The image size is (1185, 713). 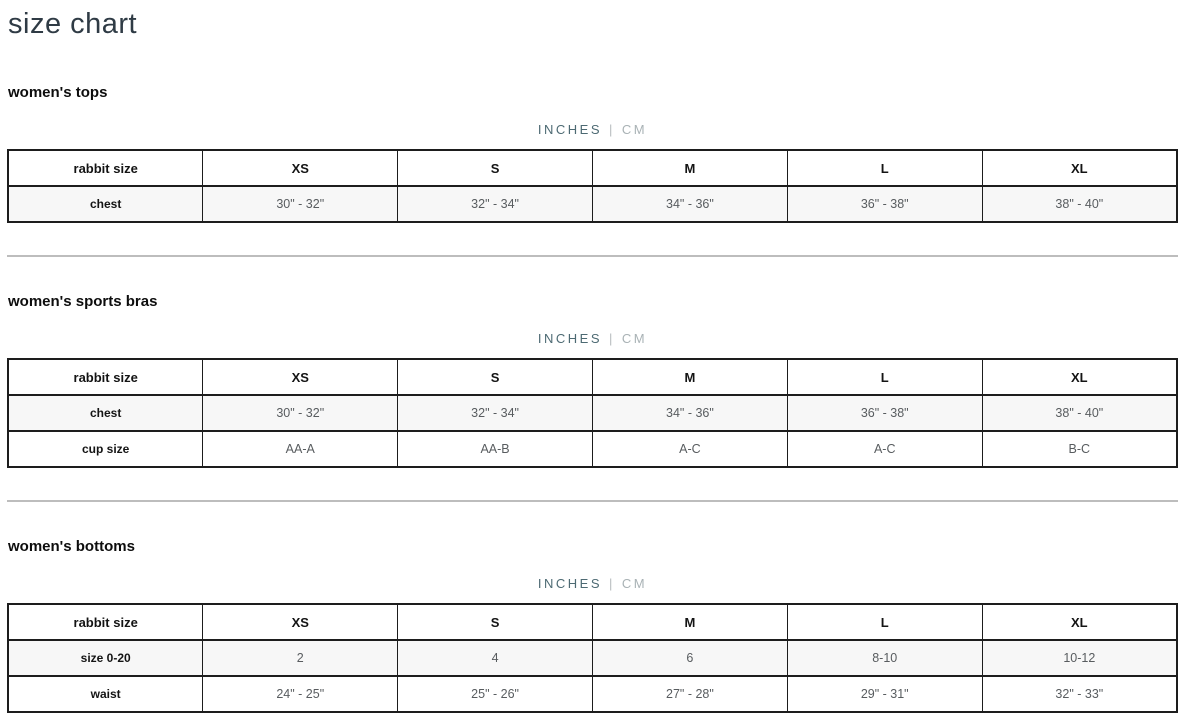 I want to click on table-cell: AA-A, so click(x=300, y=449).